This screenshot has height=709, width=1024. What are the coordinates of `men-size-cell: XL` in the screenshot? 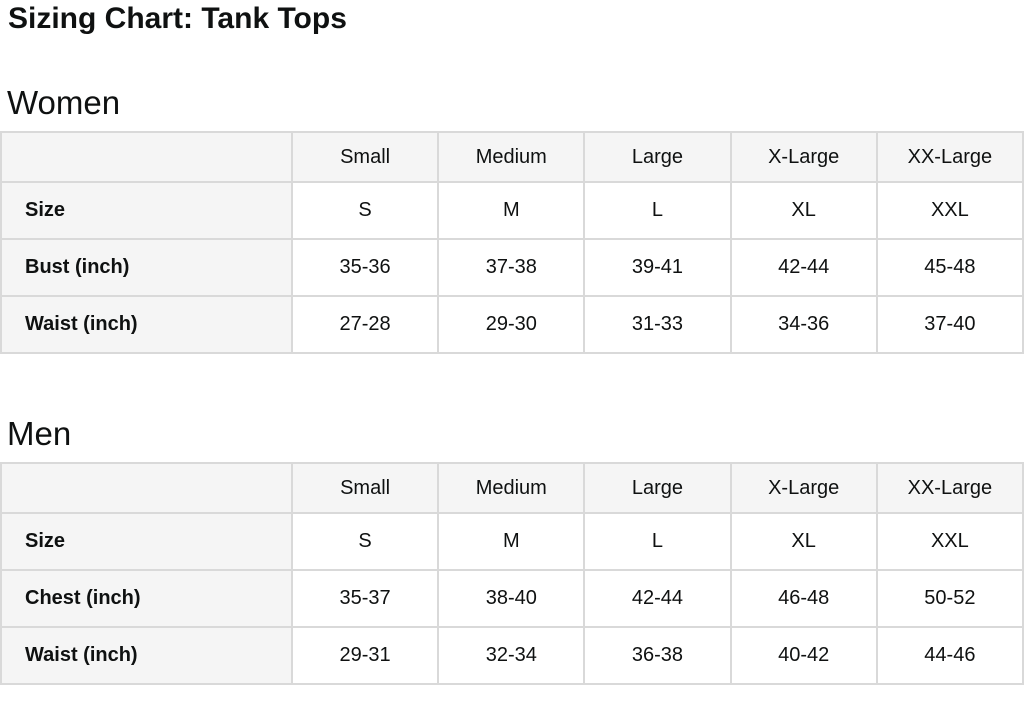 It's located at (803, 541).